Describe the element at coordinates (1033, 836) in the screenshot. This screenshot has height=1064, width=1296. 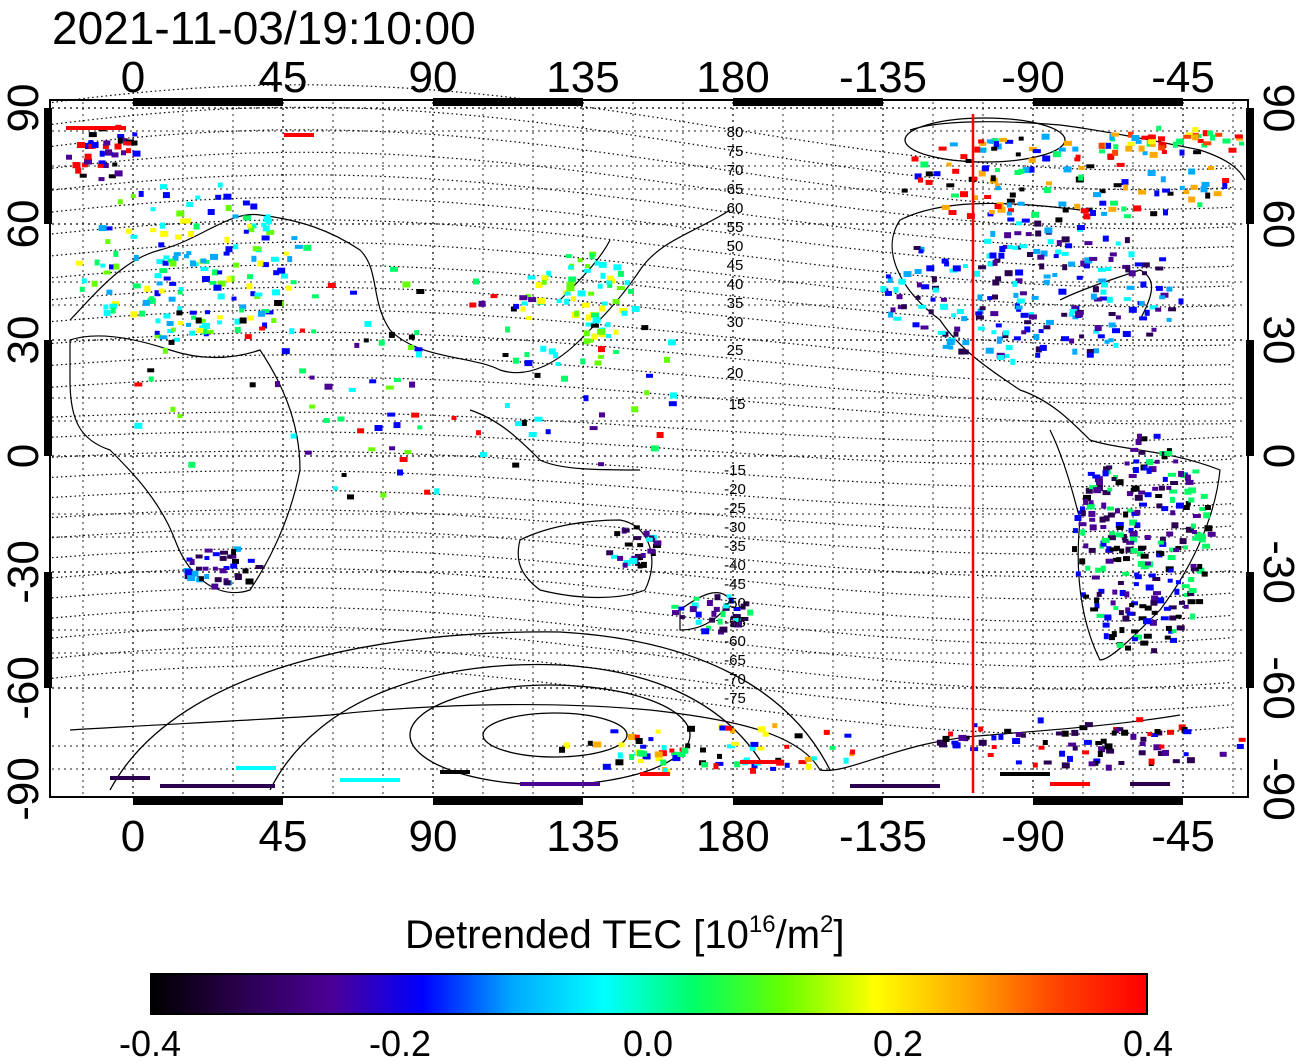
I see `longitude-tick-label: -90` at that location.